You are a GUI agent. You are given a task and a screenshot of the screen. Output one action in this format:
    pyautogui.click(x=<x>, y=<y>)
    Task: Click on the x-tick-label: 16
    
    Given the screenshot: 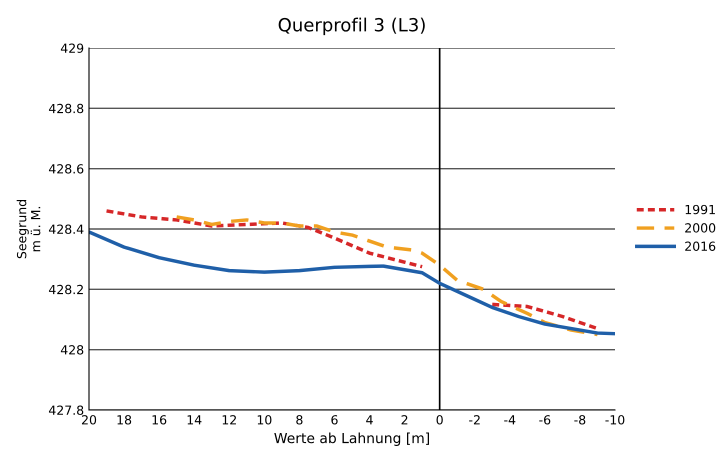 What is the action you would take?
    pyautogui.click(x=159, y=420)
    